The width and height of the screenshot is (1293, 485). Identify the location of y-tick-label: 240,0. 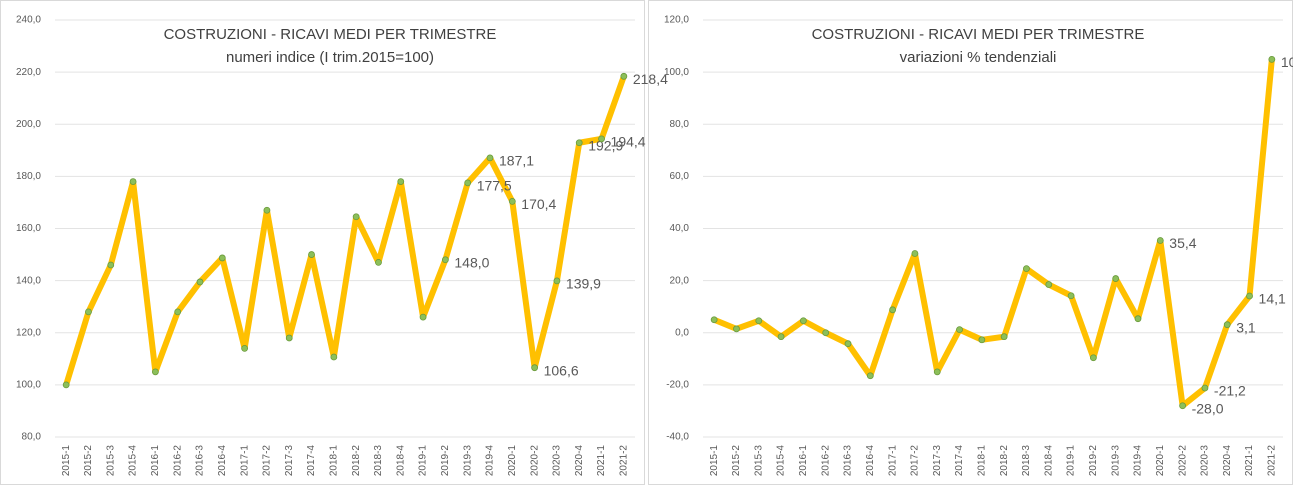
(28, 20).